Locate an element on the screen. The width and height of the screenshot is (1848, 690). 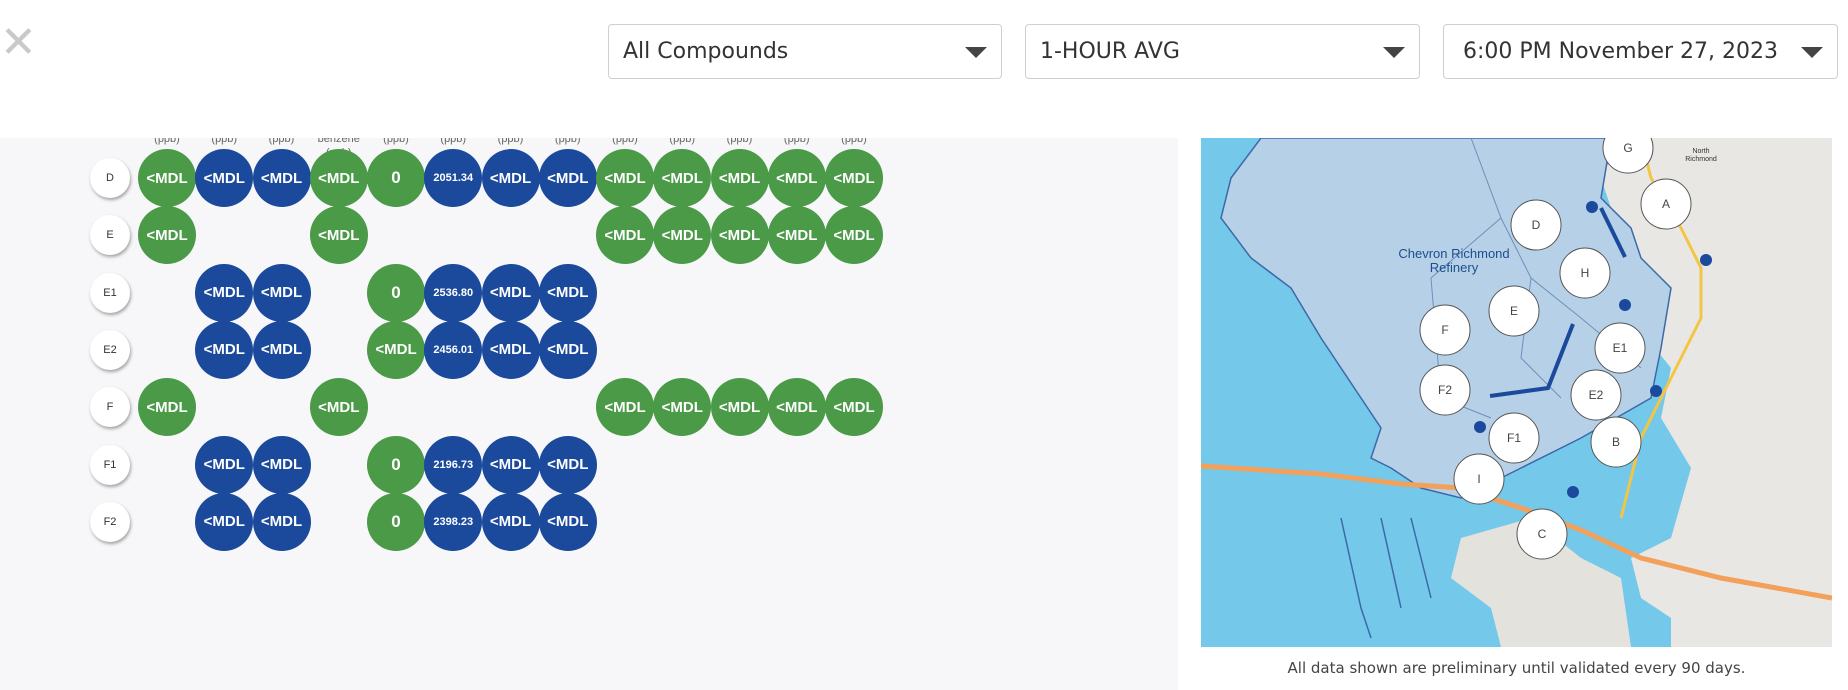
station-marker: G is located at coordinates (1628, 156).